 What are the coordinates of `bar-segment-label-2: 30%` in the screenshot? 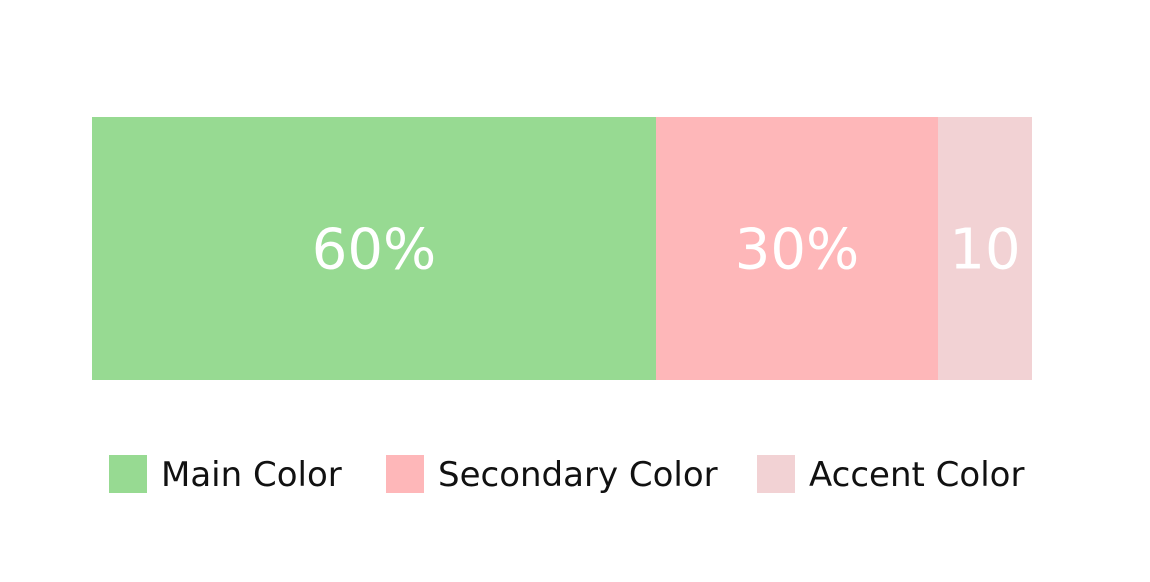 It's located at (797, 250).